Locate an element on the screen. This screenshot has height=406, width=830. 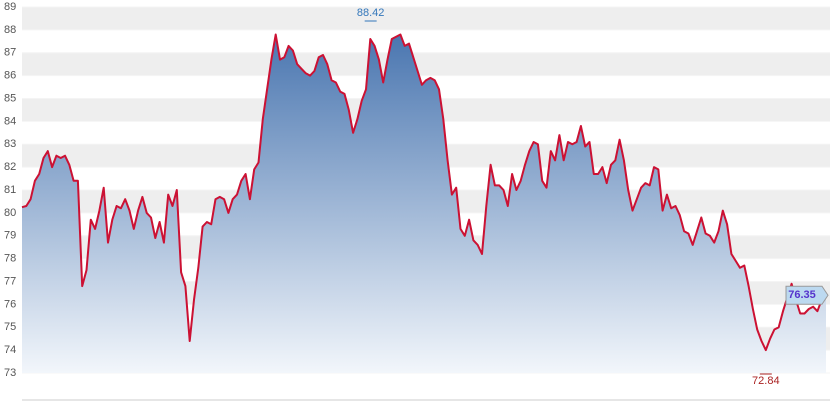
y-tick-label: 88 is located at coordinates (10, 30).